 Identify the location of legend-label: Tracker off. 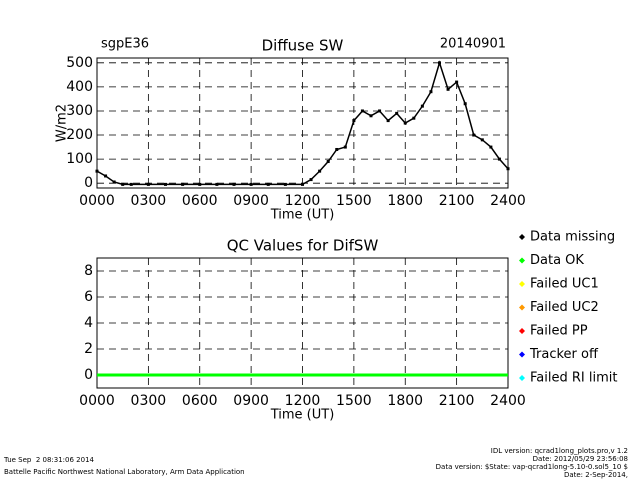
(564, 354).